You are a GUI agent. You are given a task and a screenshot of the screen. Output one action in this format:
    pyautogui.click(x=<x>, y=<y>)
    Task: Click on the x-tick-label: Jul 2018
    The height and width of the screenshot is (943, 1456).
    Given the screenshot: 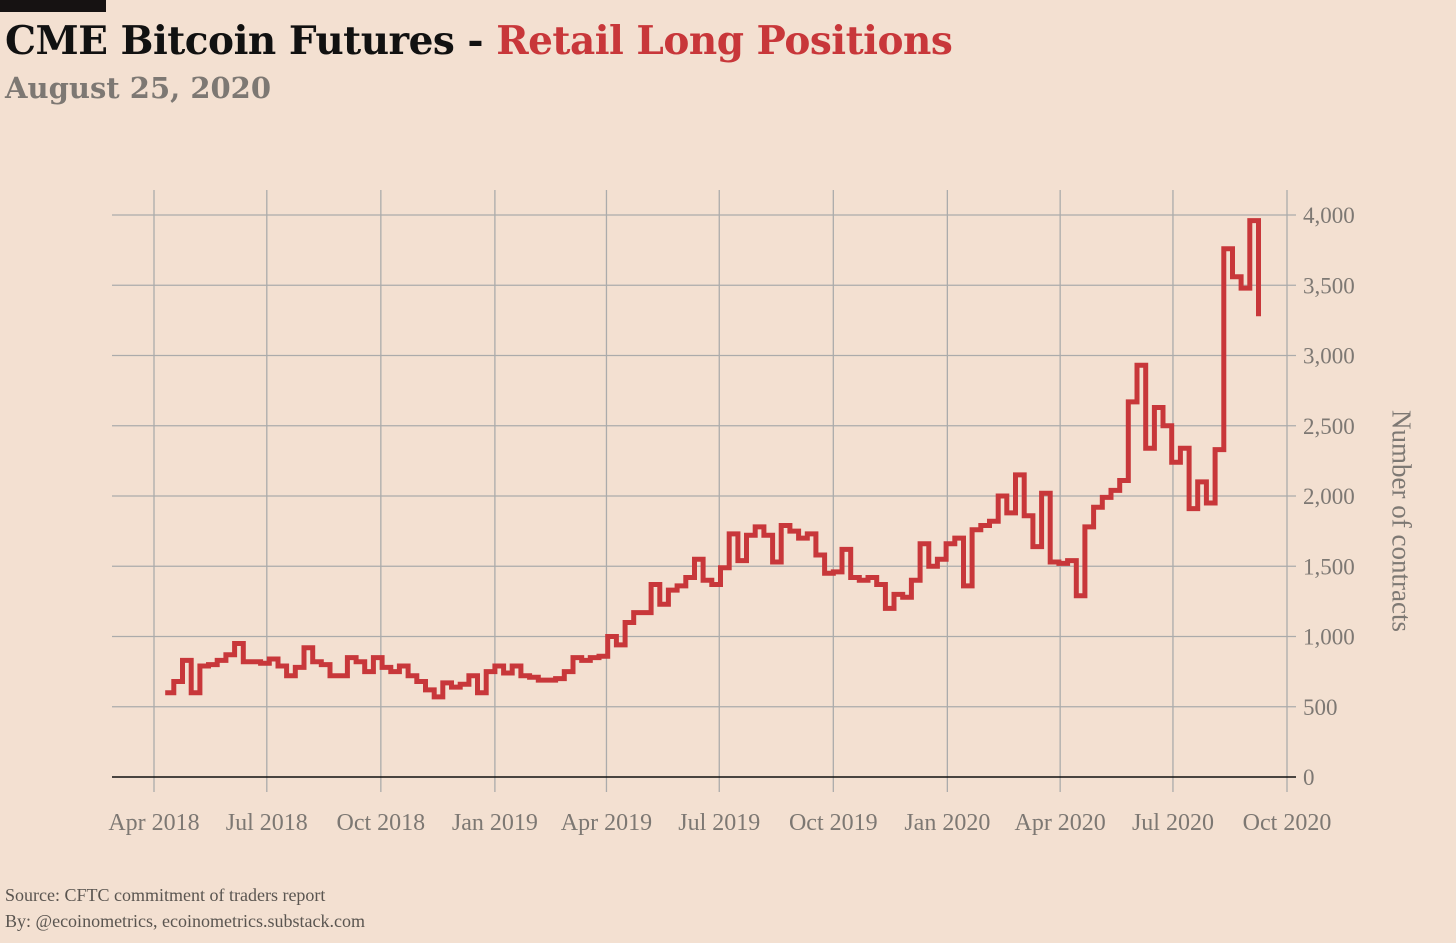 What is the action you would take?
    pyautogui.click(x=267, y=823)
    